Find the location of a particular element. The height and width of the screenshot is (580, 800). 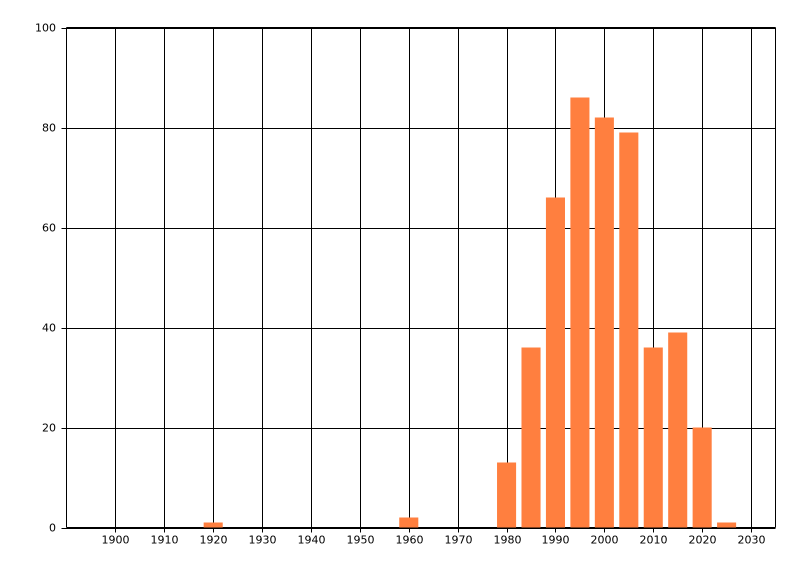

y-tick-label: 100 is located at coordinates (45, 28).